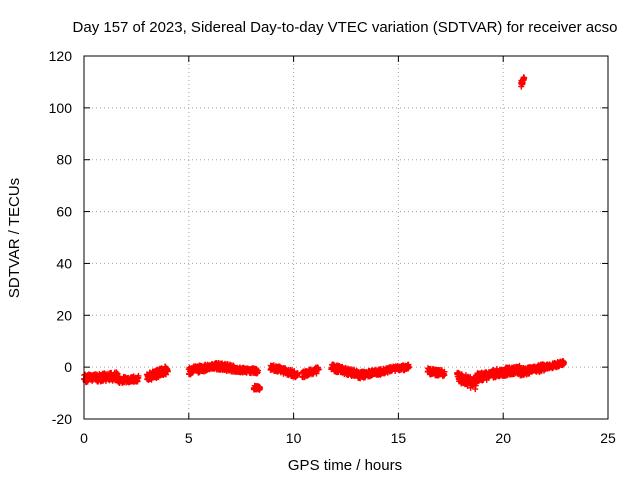  I want to click on y-tick-label: 80, so click(64, 160).